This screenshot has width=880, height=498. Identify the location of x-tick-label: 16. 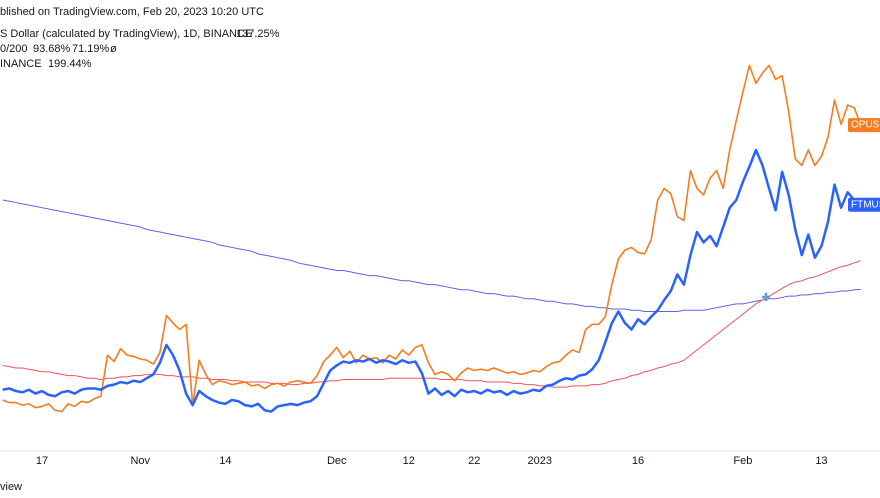
(638, 461).